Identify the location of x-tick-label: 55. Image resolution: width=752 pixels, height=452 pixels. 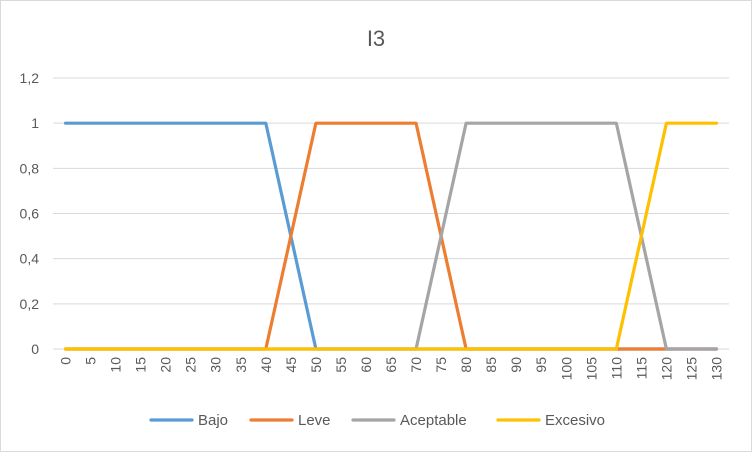
(341, 365).